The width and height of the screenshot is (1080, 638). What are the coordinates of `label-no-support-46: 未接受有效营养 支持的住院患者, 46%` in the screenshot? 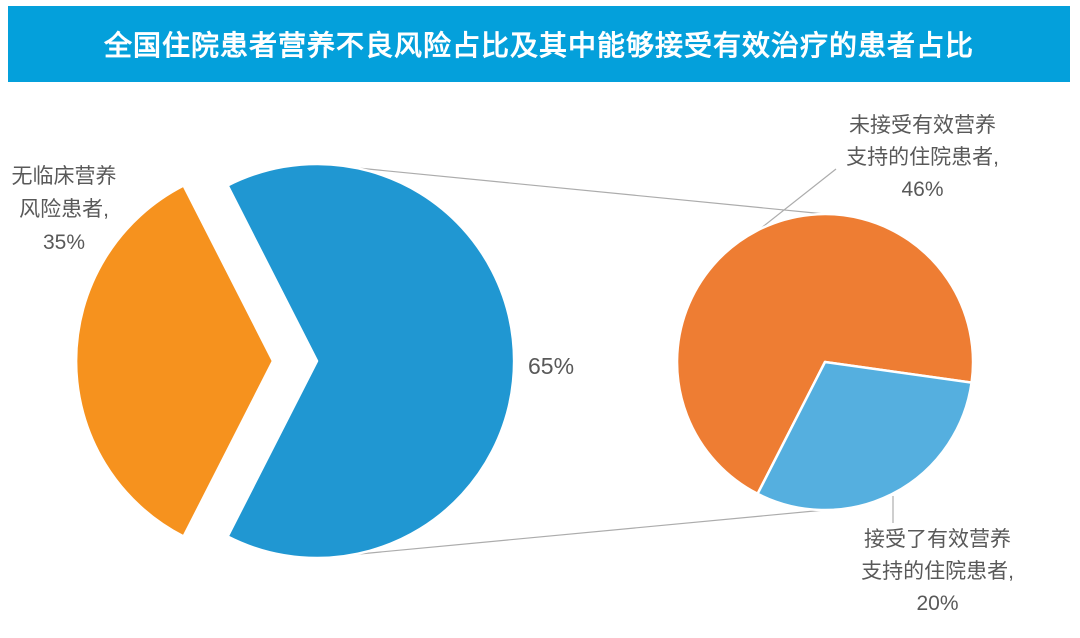 It's located at (922, 157).